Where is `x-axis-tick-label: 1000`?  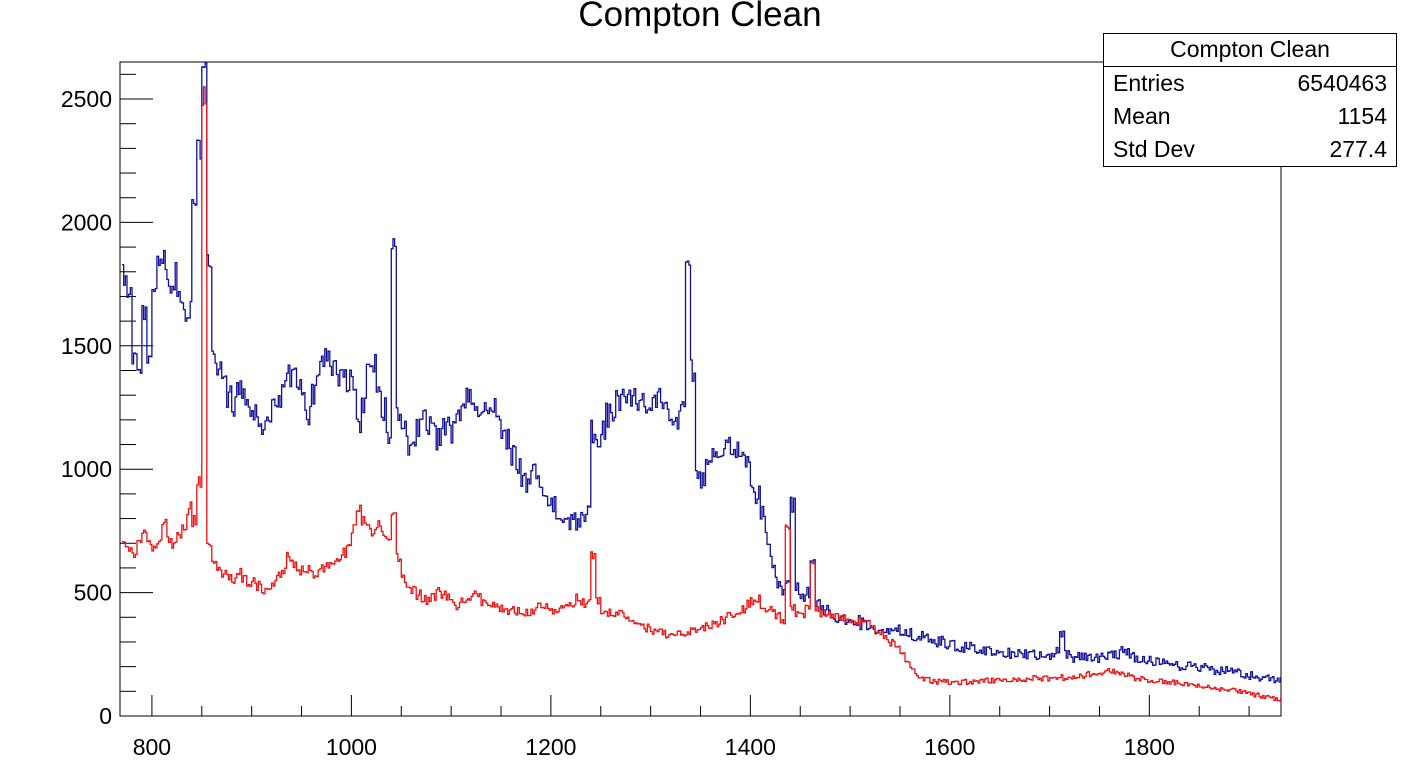 x-axis-tick-label: 1000 is located at coordinates (351, 747).